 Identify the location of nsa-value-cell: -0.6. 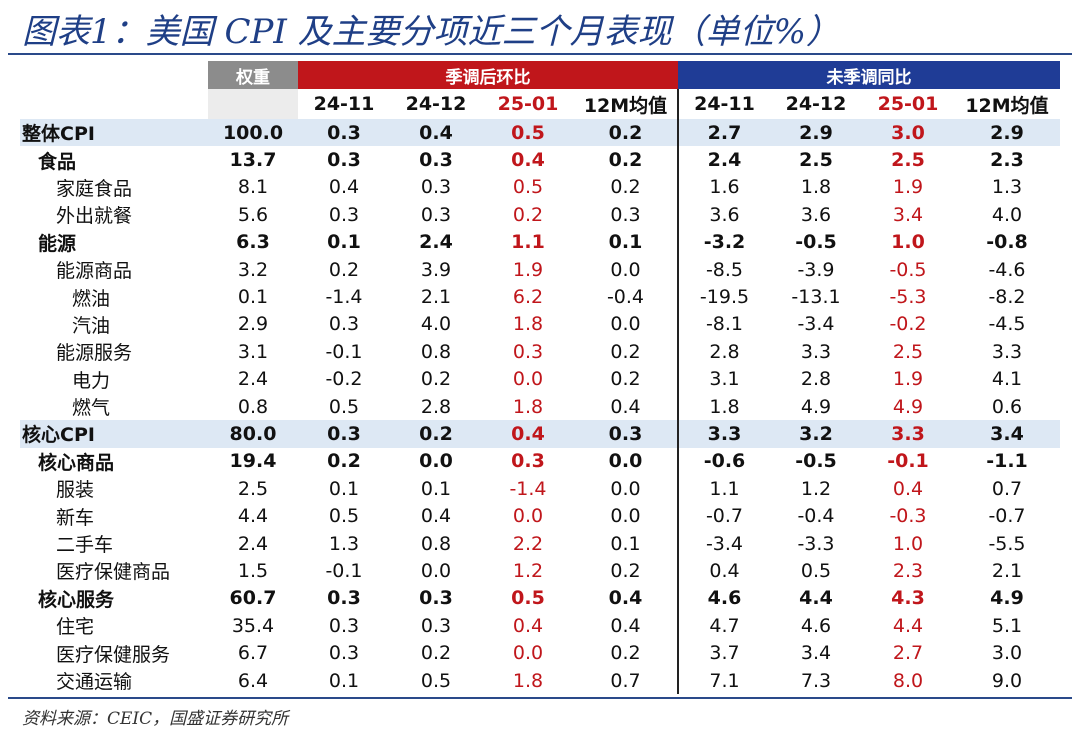
(723, 461).